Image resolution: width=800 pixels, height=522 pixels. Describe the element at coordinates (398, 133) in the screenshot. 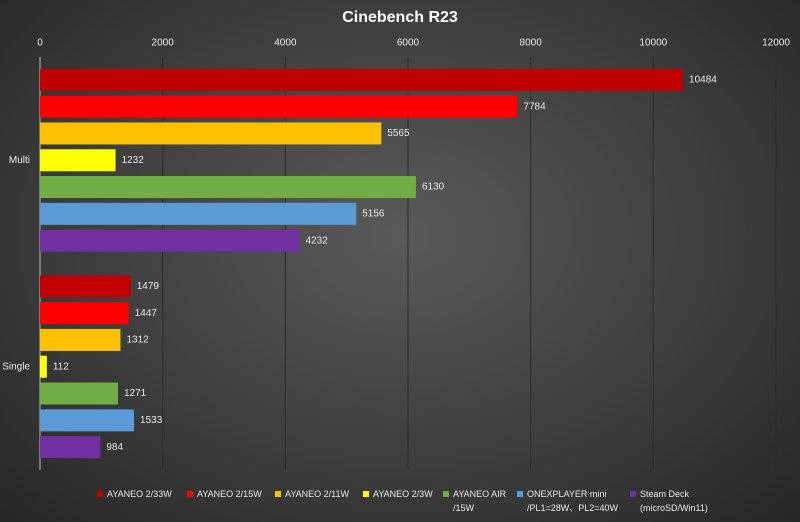

I see `value-label: 5565` at that location.